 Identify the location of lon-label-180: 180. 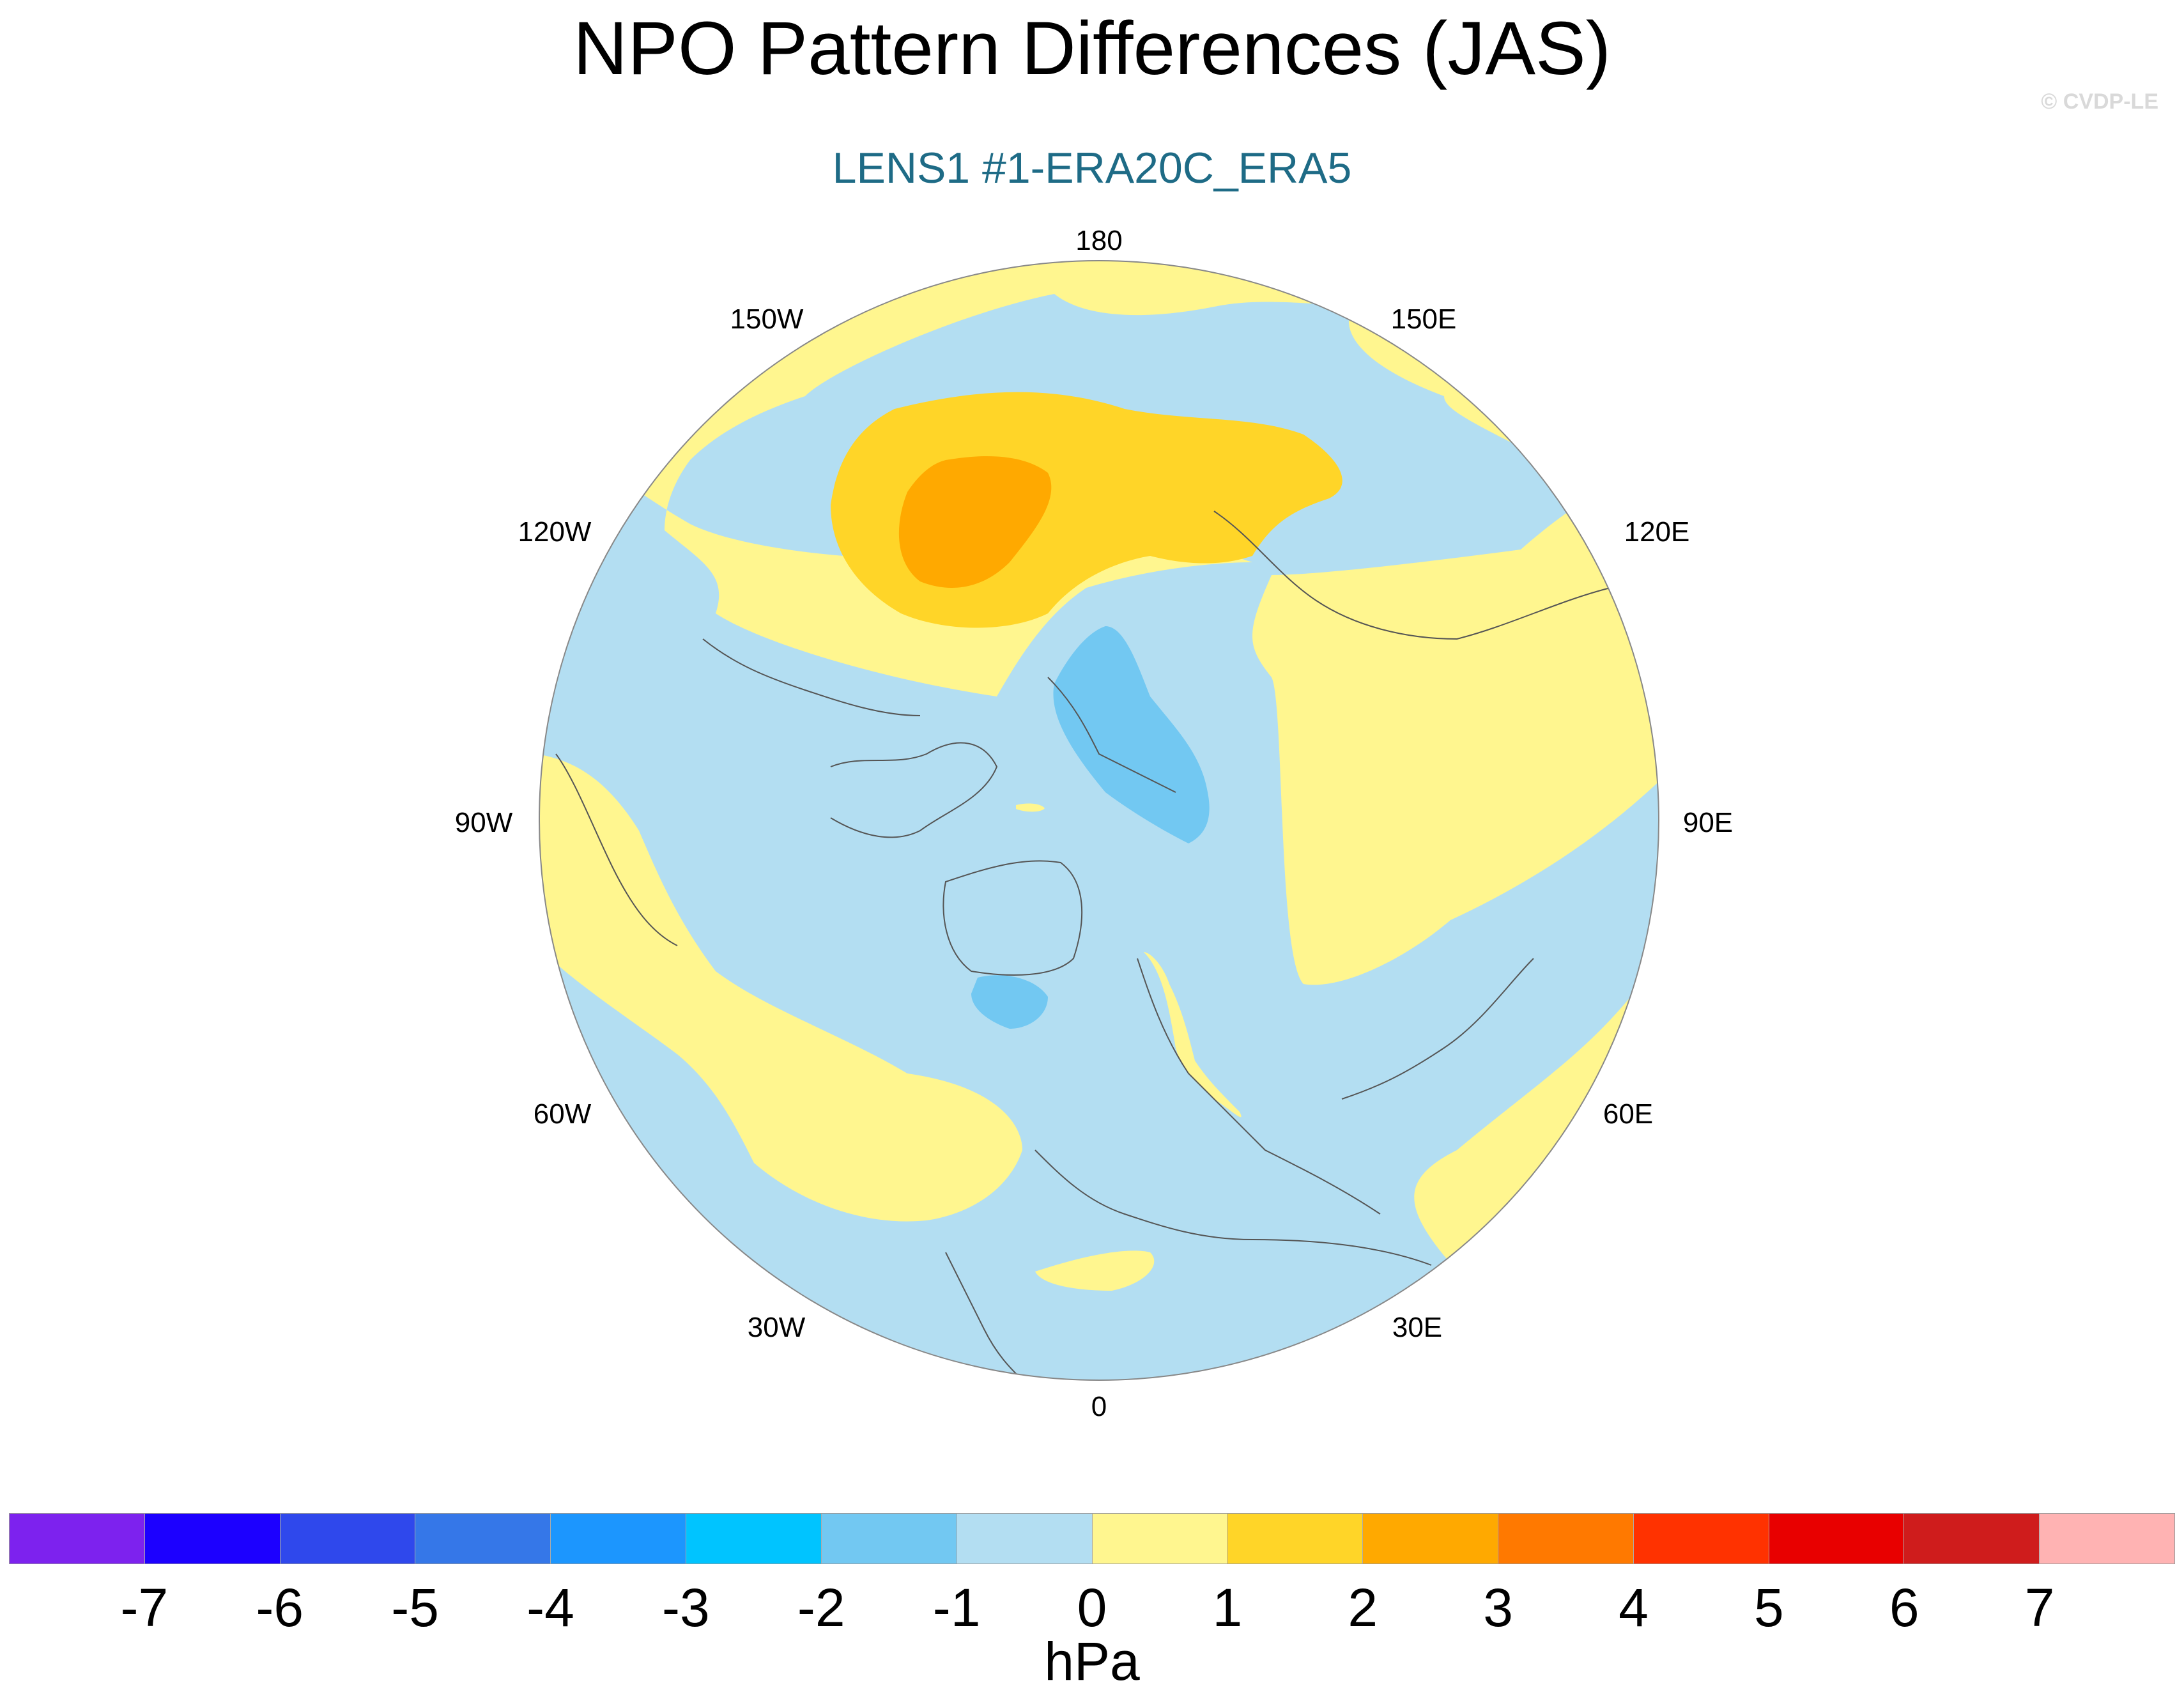
(1099, 241).